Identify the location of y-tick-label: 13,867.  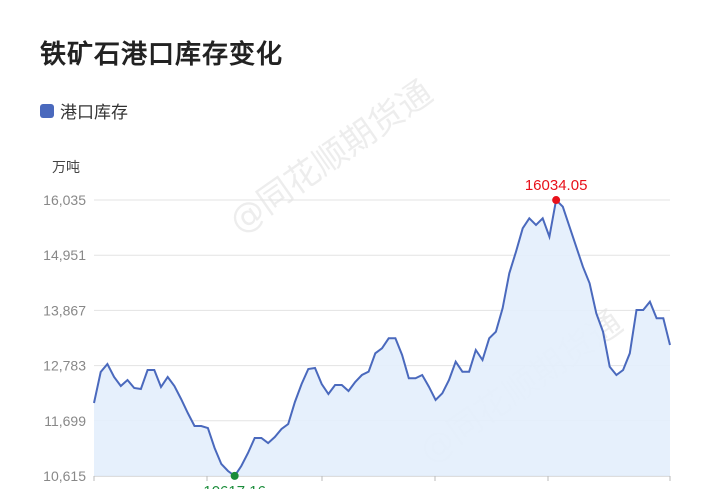
(64, 310).